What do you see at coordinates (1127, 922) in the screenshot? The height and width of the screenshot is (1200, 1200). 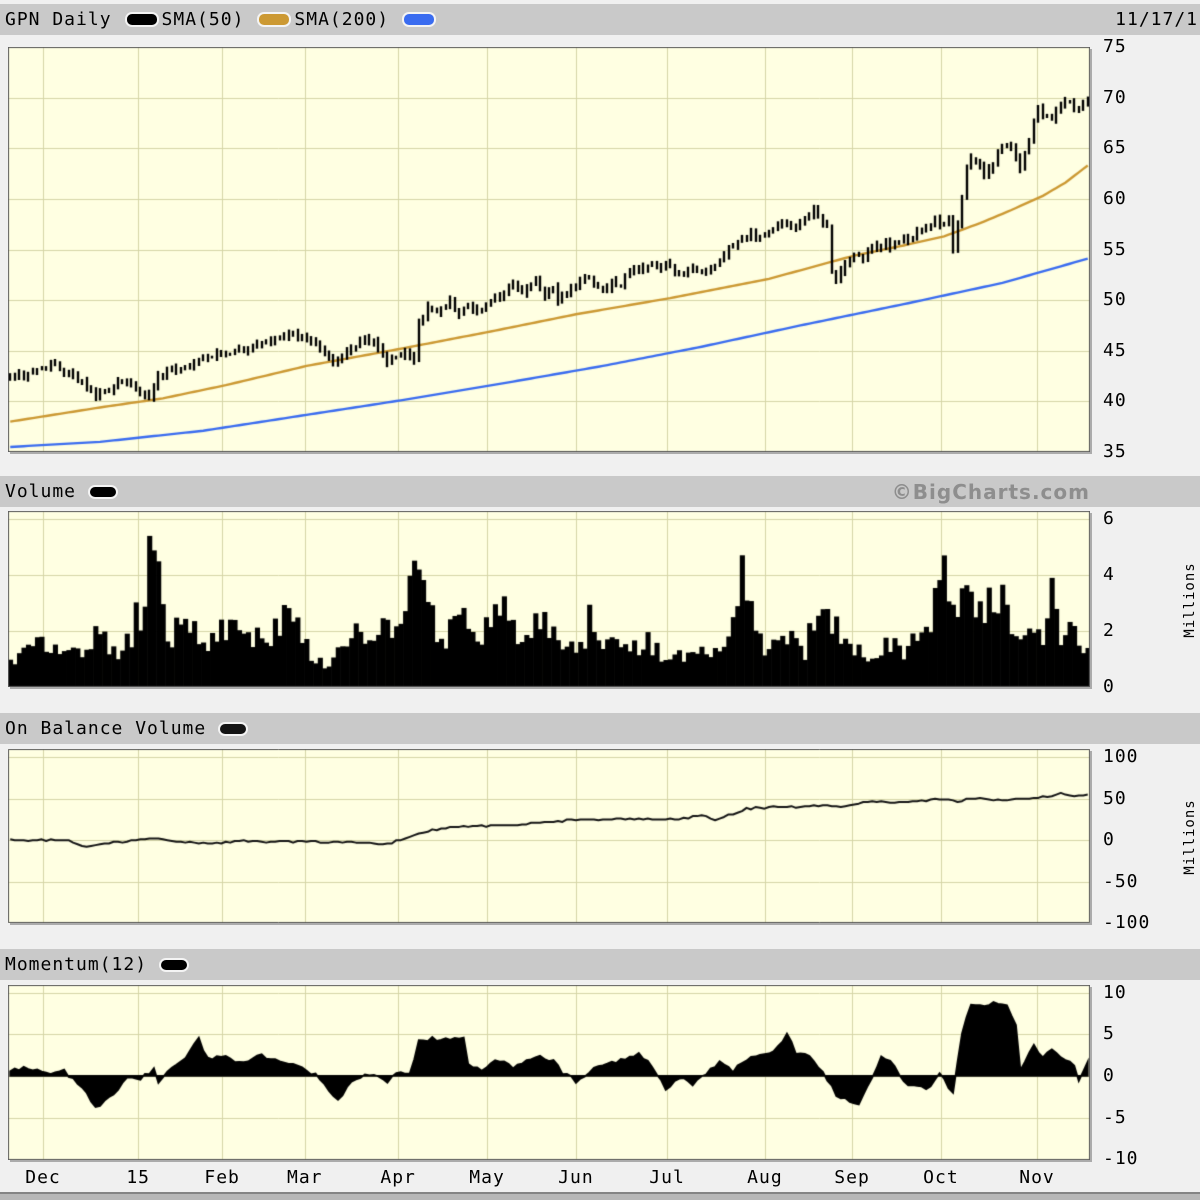 I see `obv-y-tick-label: -100` at bounding box center [1127, 922].